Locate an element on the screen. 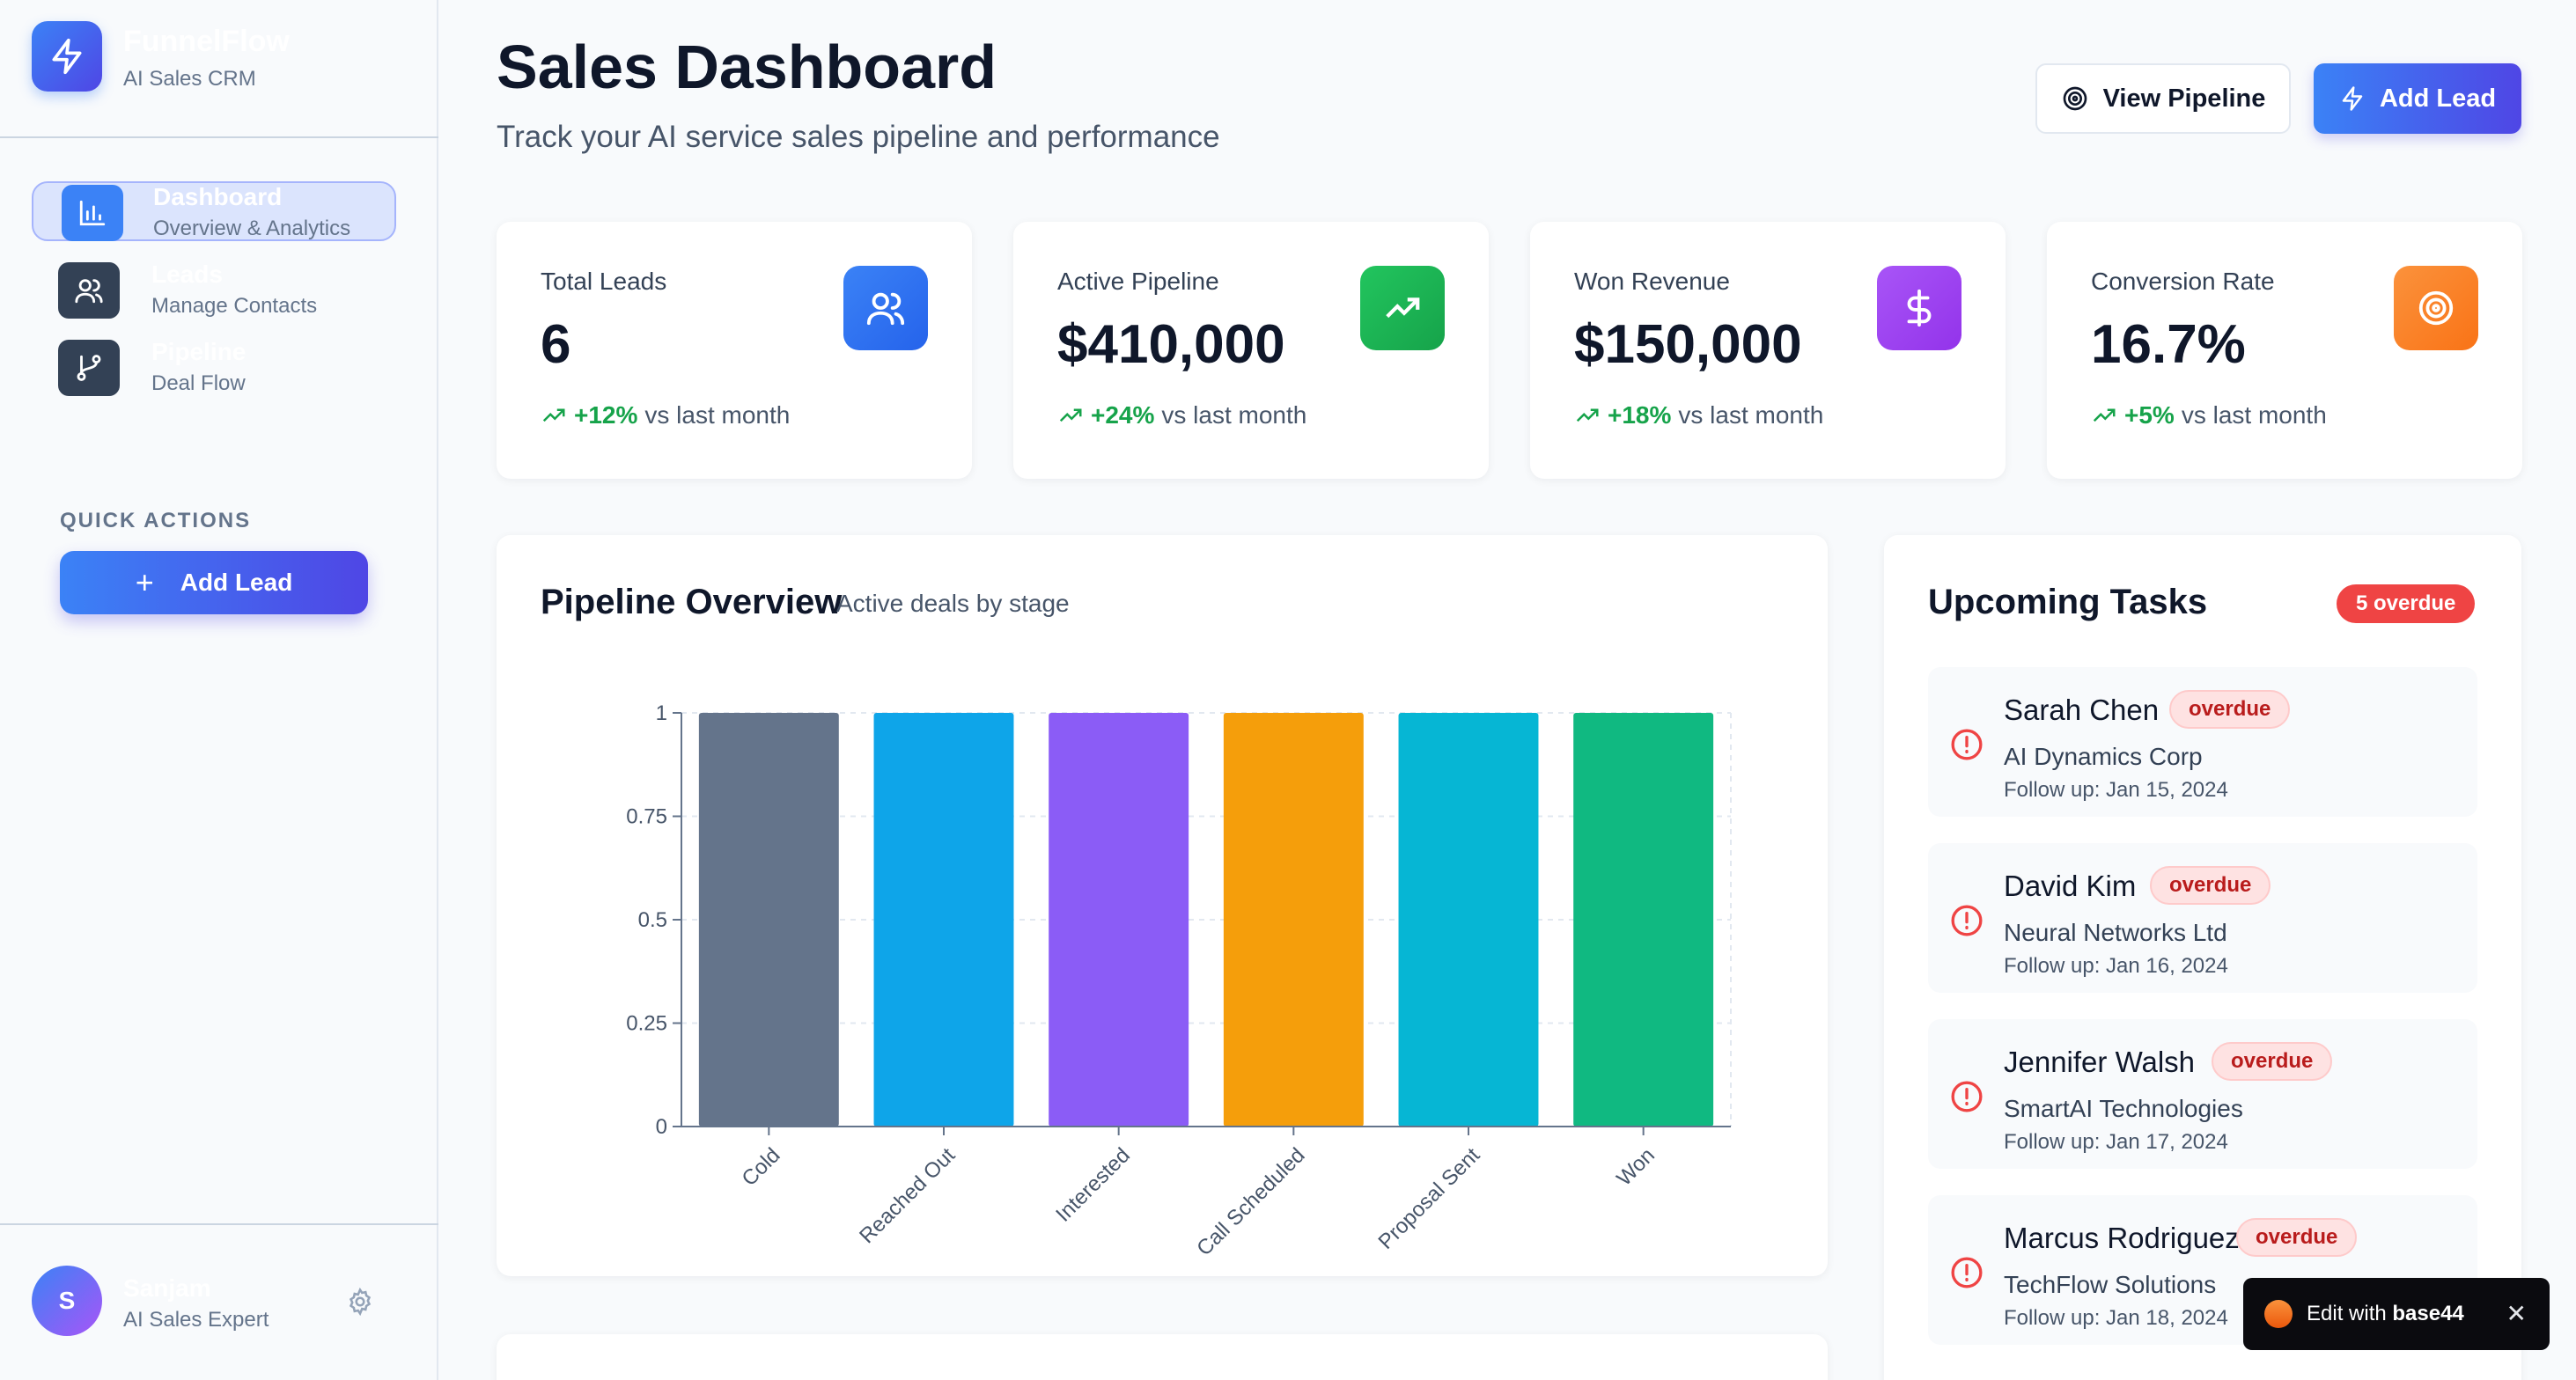 This screenshot has width=2576, height=1380. git-branch-icon is located at coordinates (89, 368).